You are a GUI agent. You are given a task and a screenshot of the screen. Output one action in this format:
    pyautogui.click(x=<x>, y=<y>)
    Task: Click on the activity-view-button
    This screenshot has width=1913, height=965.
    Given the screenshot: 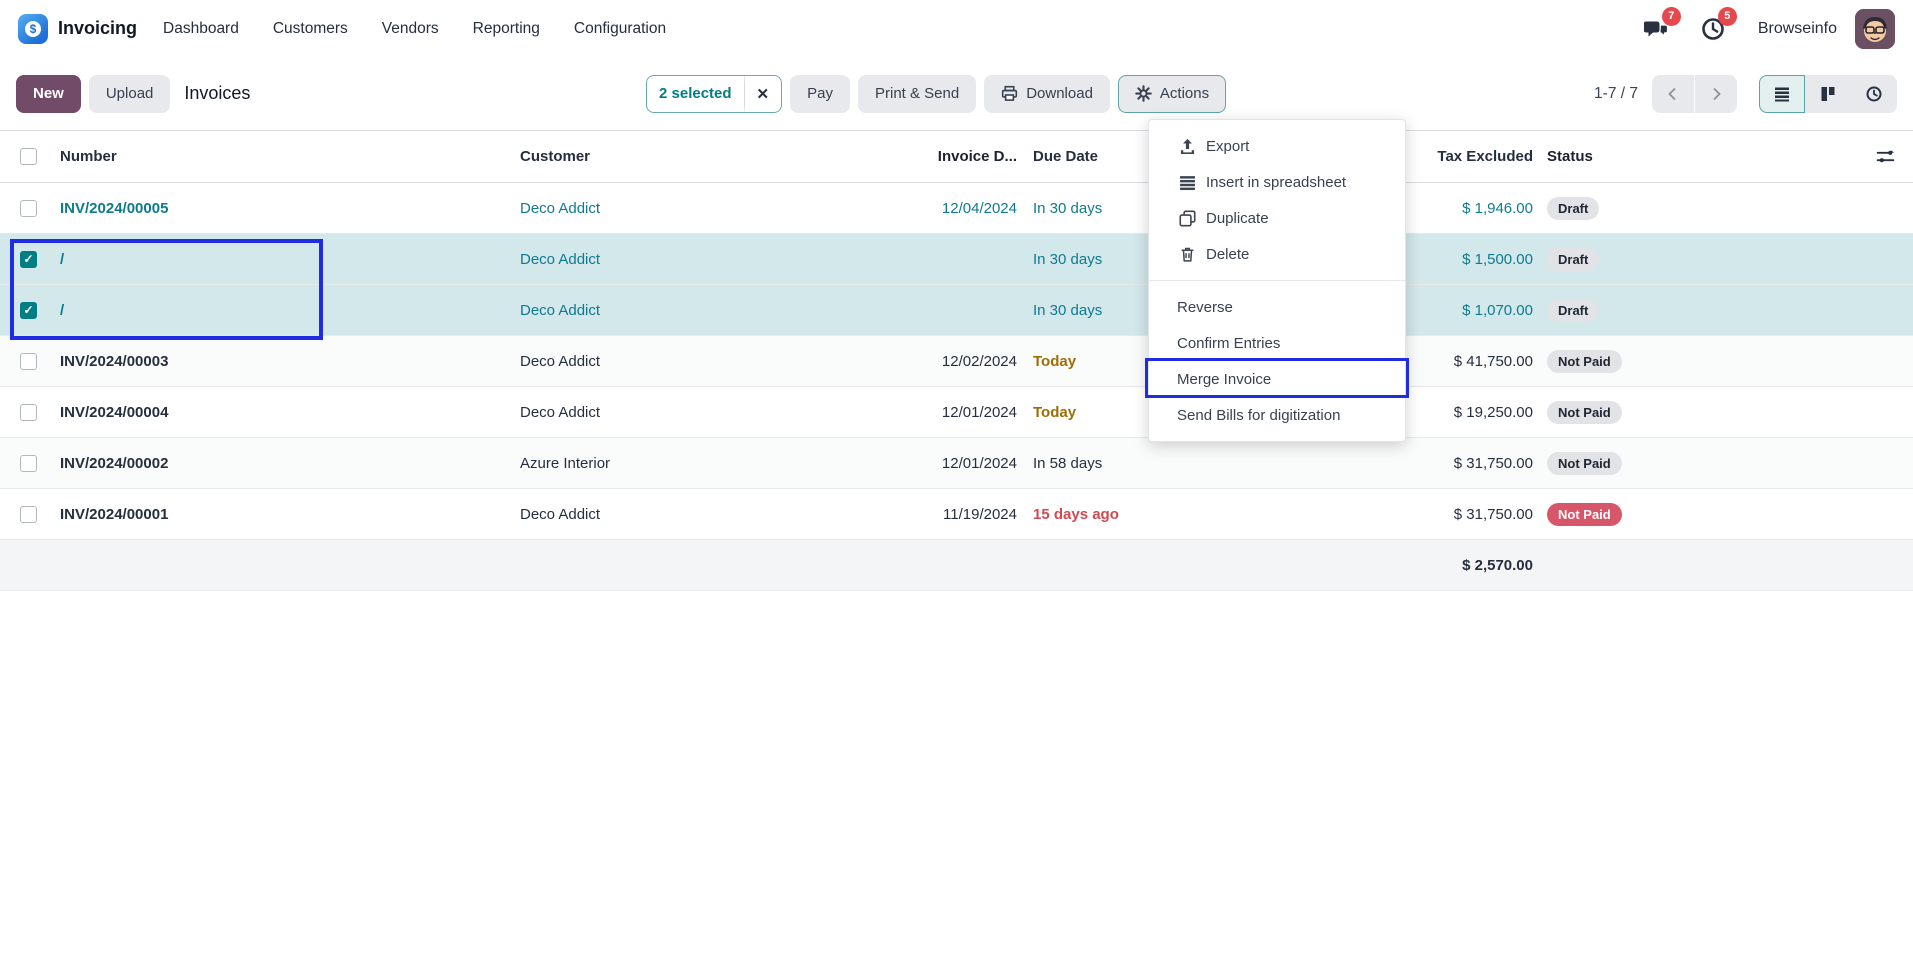 What is the action you would take?
    pyautogui.click(x=1874, y=93)
    